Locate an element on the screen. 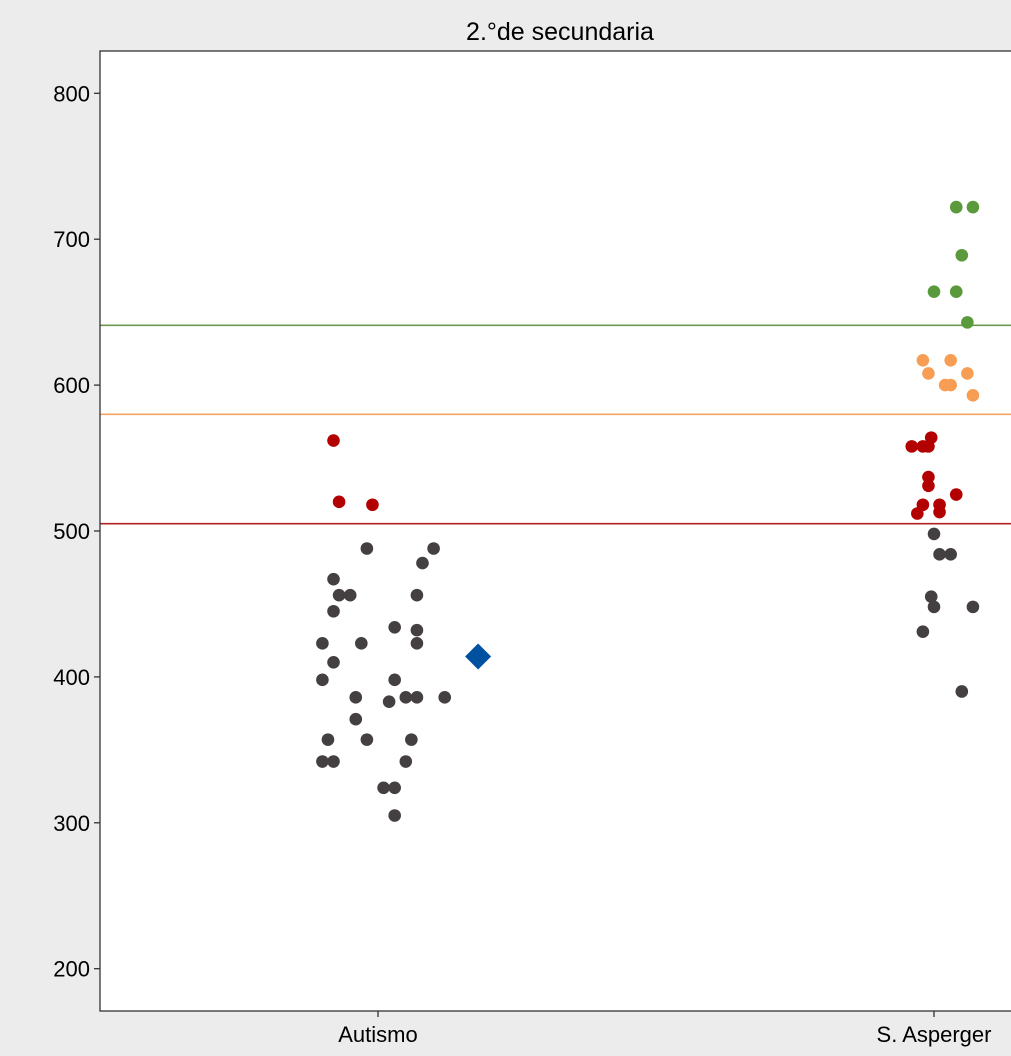  y-tick-label: 300 is located at coordinates (71, 823).